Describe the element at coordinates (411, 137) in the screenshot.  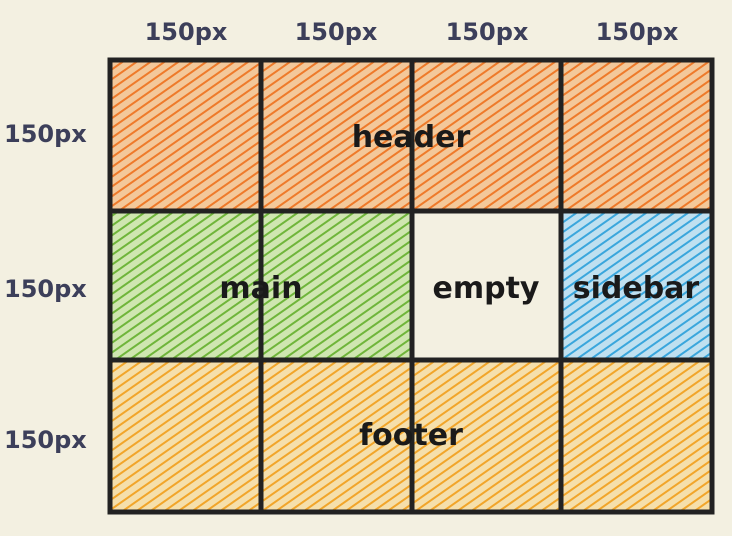
I see `header-label: header` at that location.